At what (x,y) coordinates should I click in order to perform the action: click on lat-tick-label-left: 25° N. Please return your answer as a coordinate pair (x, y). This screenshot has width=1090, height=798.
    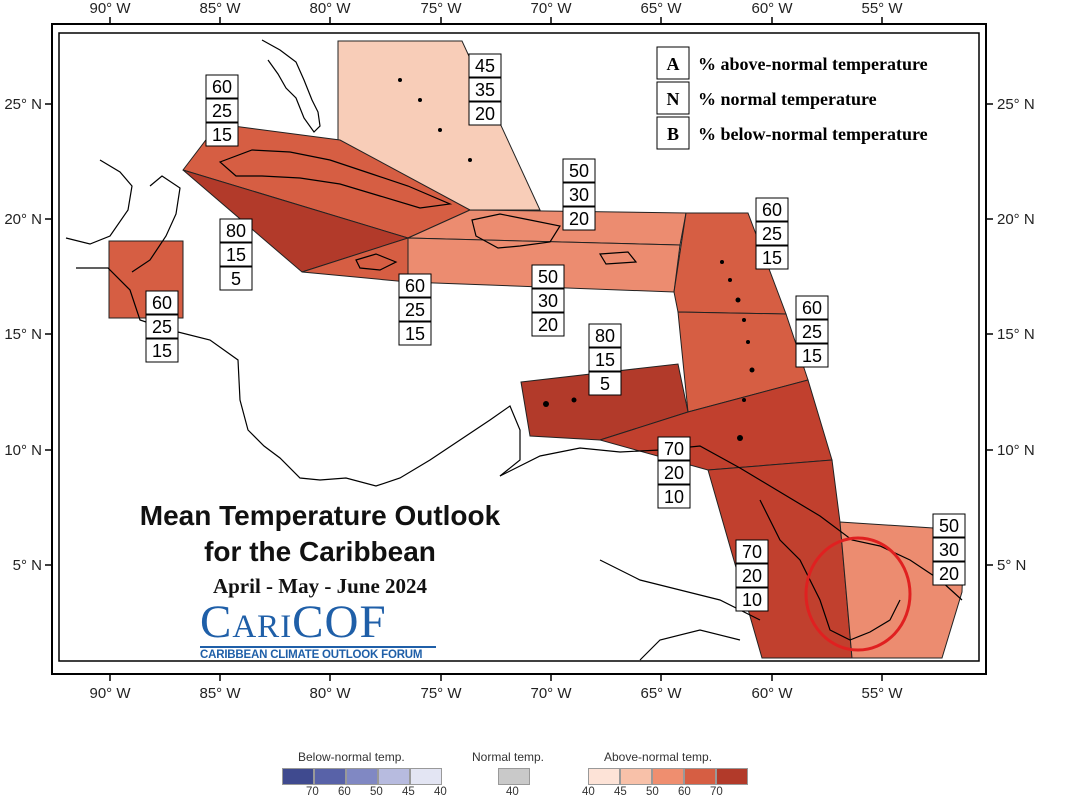
    Looking at the image, I should click on (23, 104).